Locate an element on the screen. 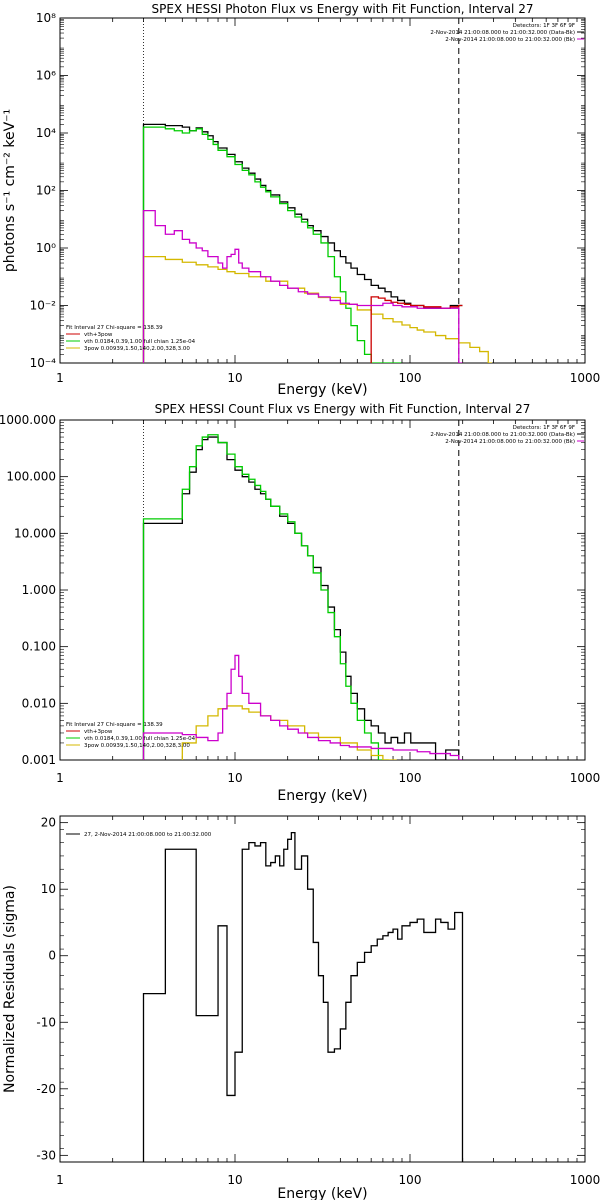  y-tick-label: 10⁴ is located at coordinates (46, 133).